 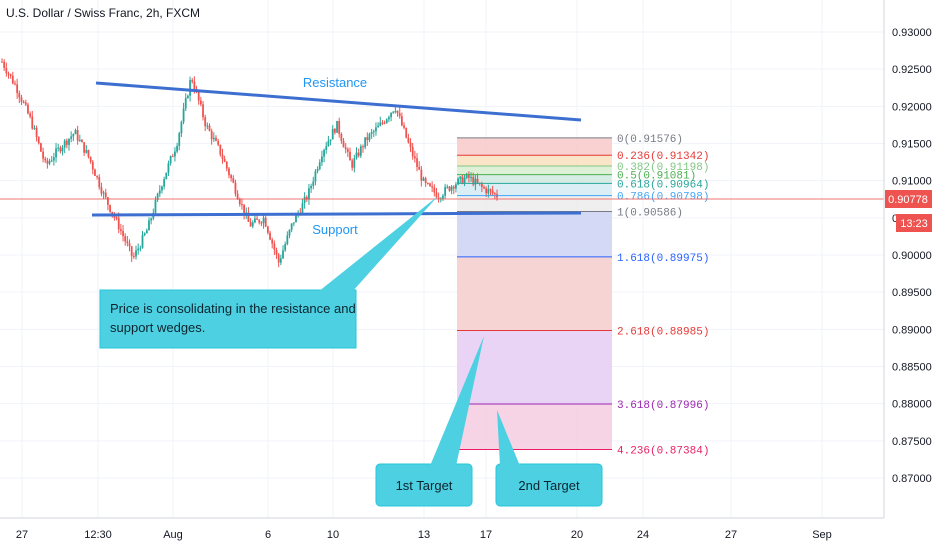 I want to click on callout-second-target: 2nd Target, so click(x=549, y=458).